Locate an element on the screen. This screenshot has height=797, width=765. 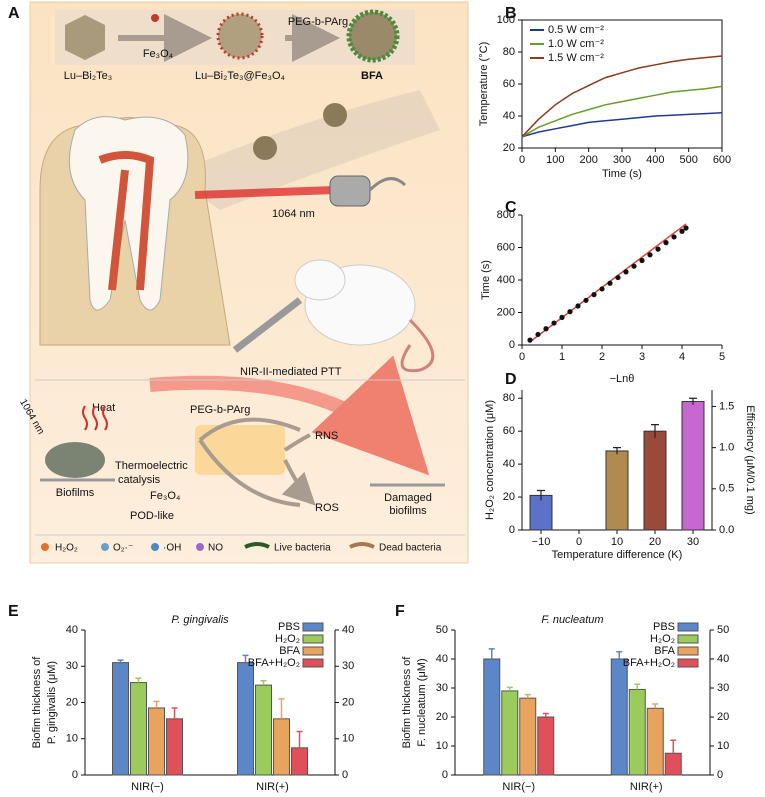
x-axis-label: Temperature difference (K) is located at coordinates (617, 555).